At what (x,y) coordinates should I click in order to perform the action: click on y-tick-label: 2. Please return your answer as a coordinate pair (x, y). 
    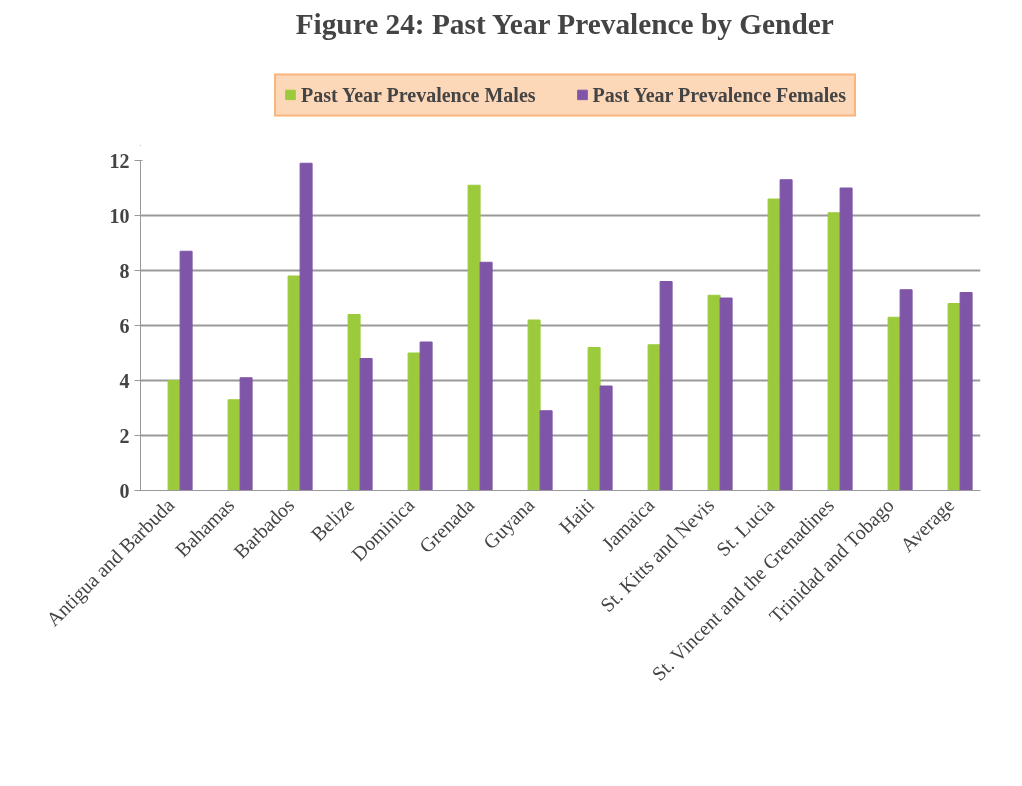
    Looking at the image, I should click on (124, 435).